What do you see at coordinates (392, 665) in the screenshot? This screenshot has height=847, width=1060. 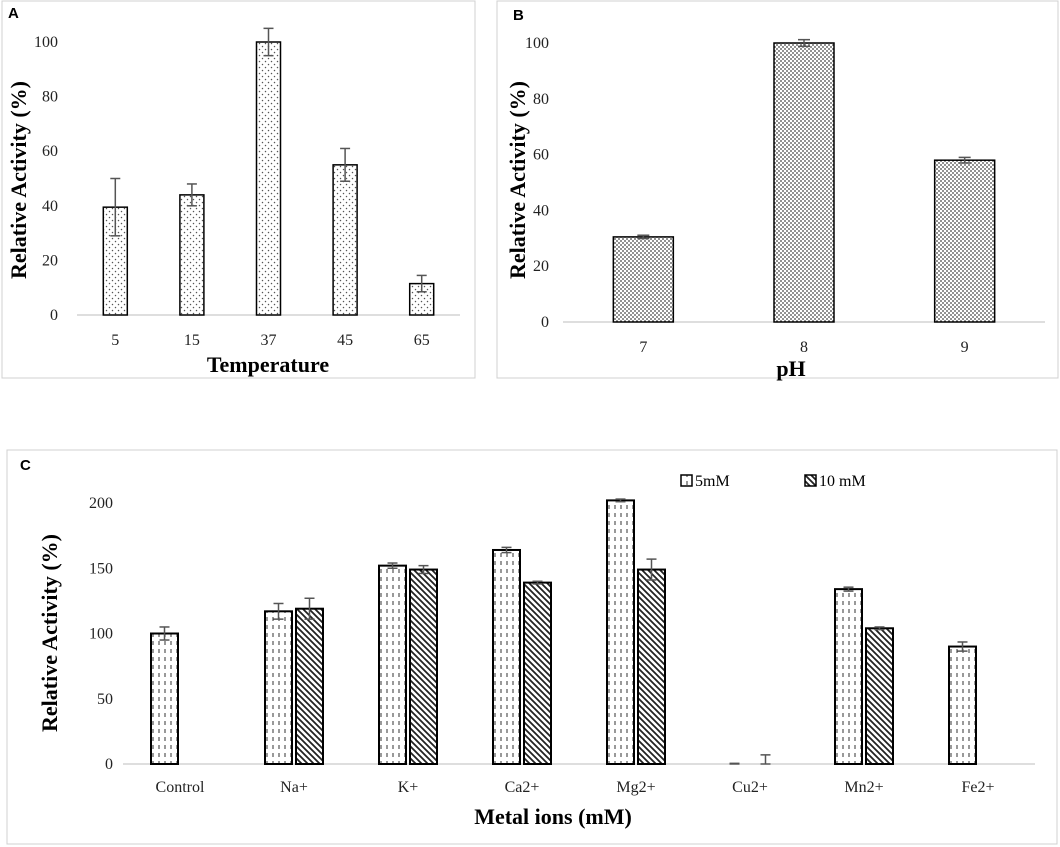 I see `panel-c-bar-5mm-k` at bounding box center [392, 665].